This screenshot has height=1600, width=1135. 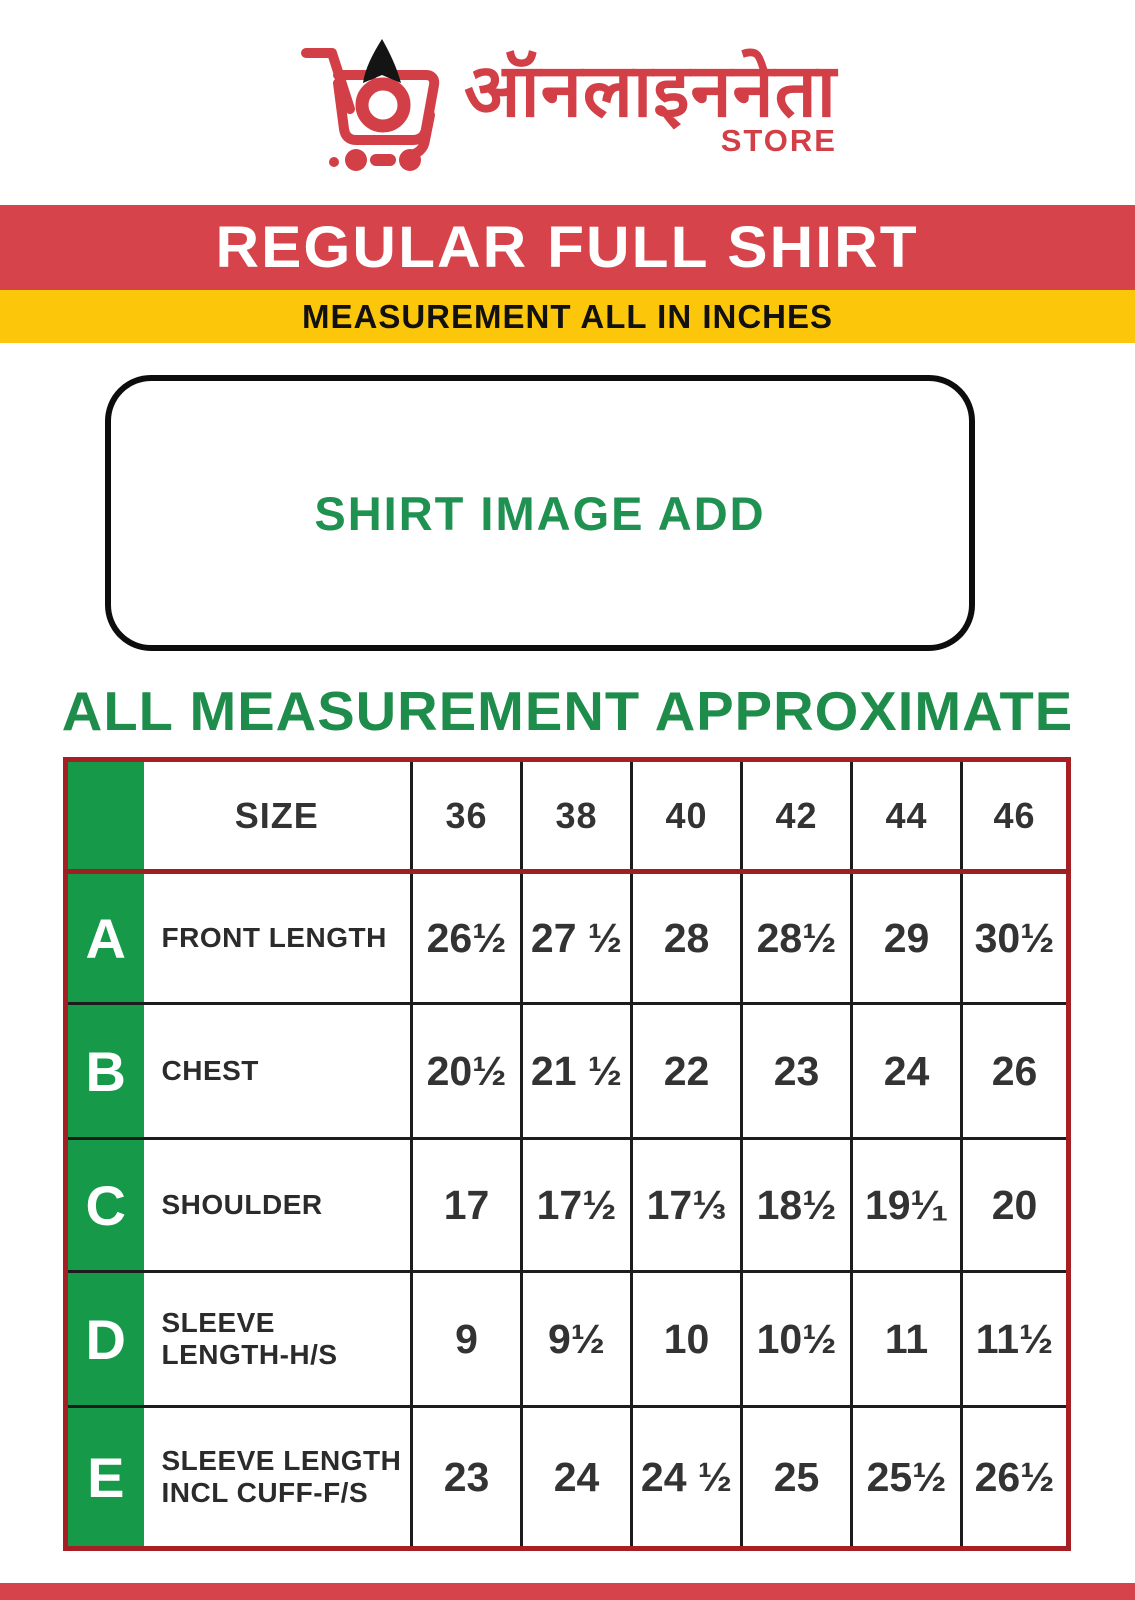 What do you see at coordinates (796, 815) in the screenshot?
I see `size-col-42: 42` at bounding box center [796, 815].